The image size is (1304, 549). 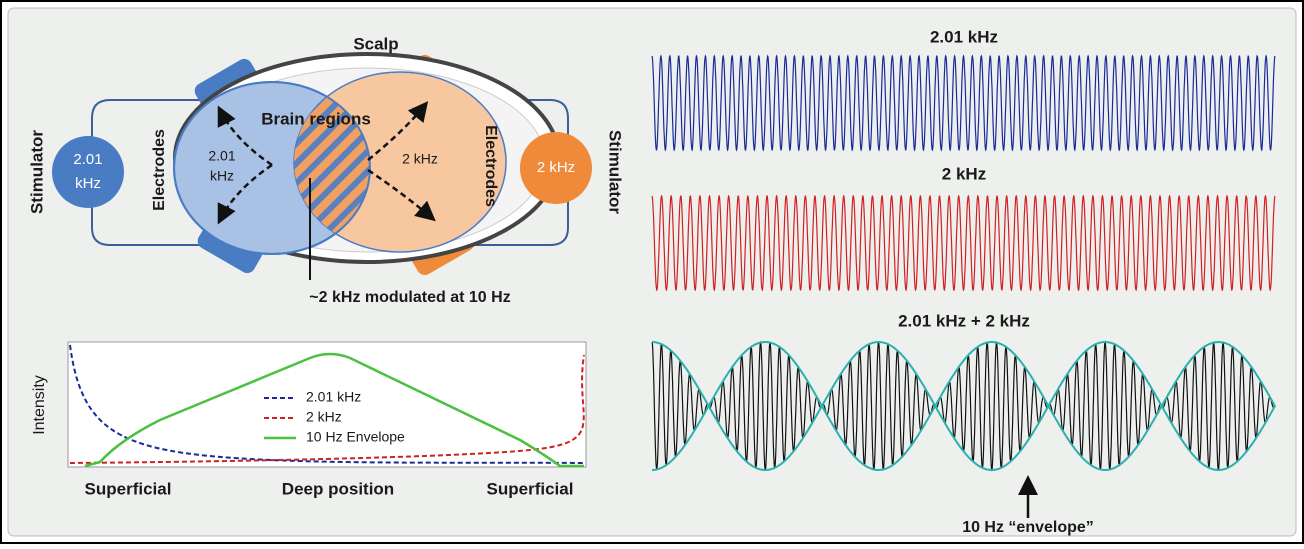 I want to click on axis-label: Intensity, so click(x=39, y=405).